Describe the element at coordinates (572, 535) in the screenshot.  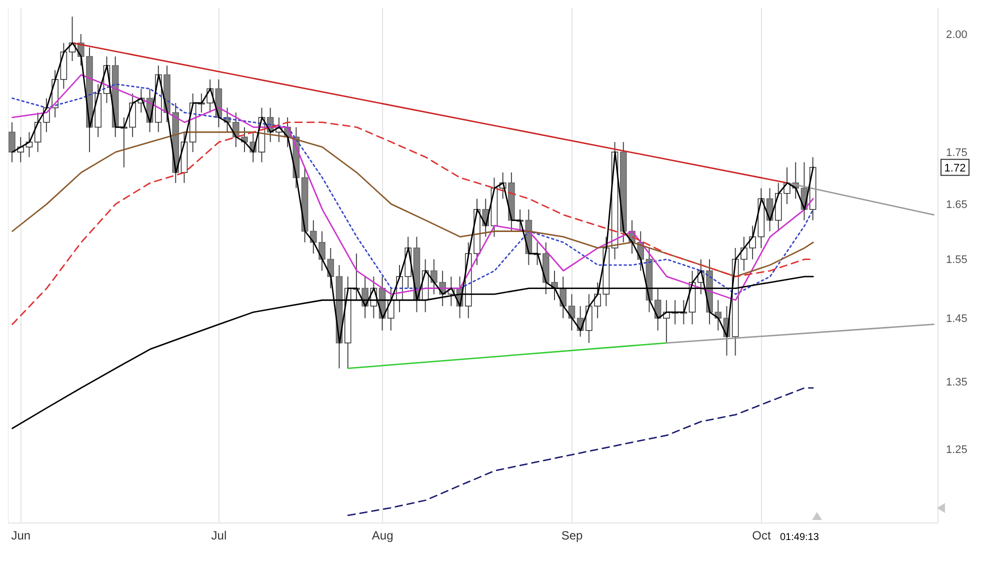
I see `x-tick-label: Sep` at that location.